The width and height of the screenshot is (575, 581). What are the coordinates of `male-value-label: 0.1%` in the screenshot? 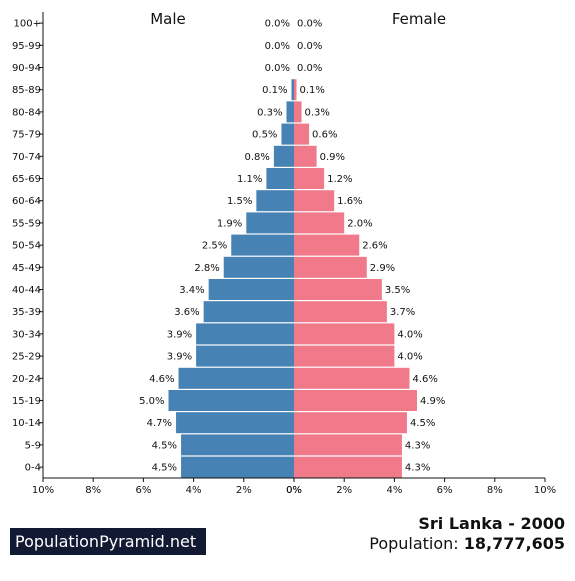 It's located at (274, 90).